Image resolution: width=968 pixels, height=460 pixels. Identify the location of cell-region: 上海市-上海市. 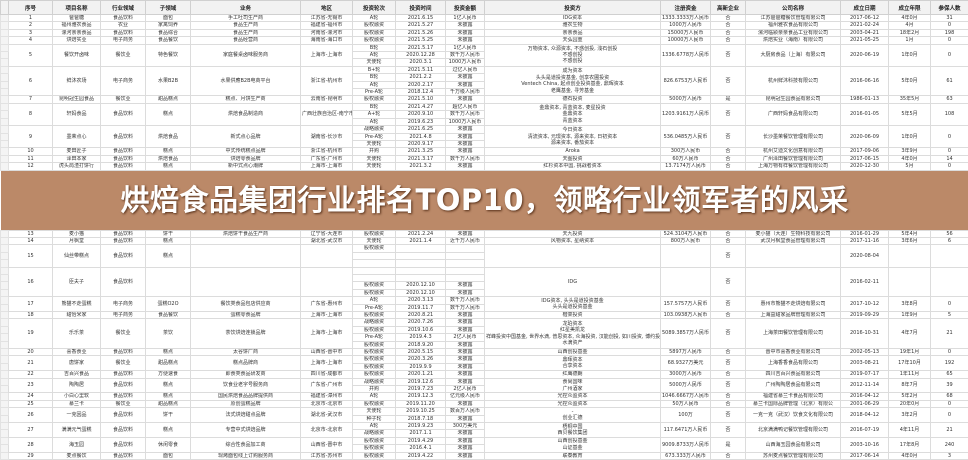
(327, 314).